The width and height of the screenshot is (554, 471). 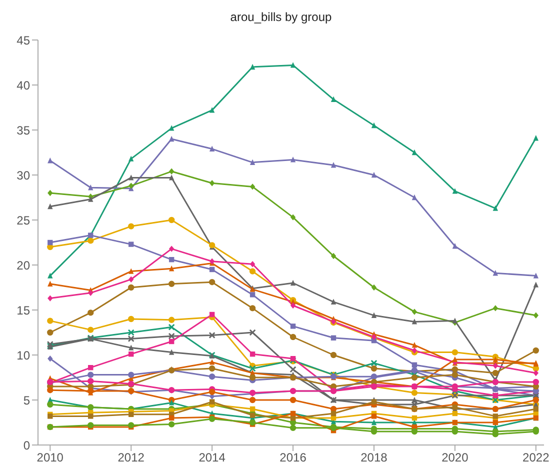 I want to click on y-tick-label: 10, so click(x=23, y=355).